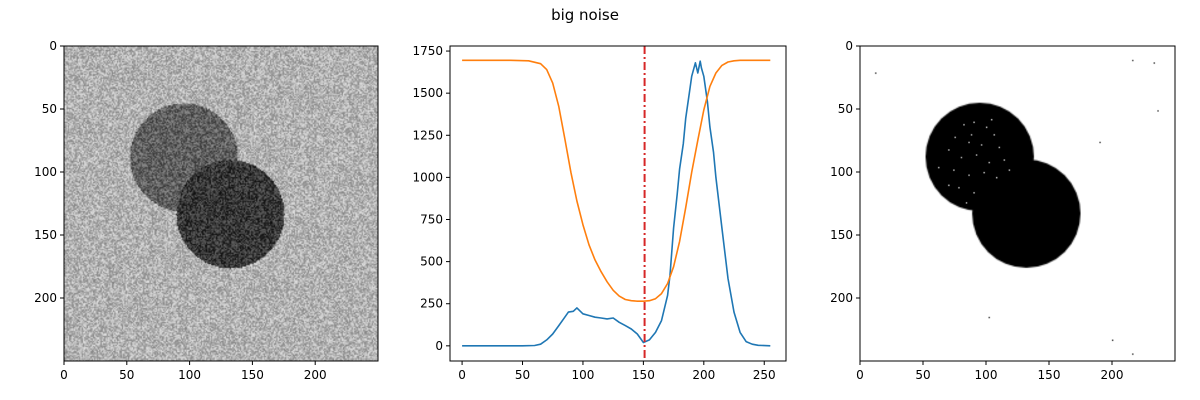  What do you see at coordinates (462, 375) in the screenshot?
I see `histogram-x-tick-label: 0` at bounding box center [462, 375].